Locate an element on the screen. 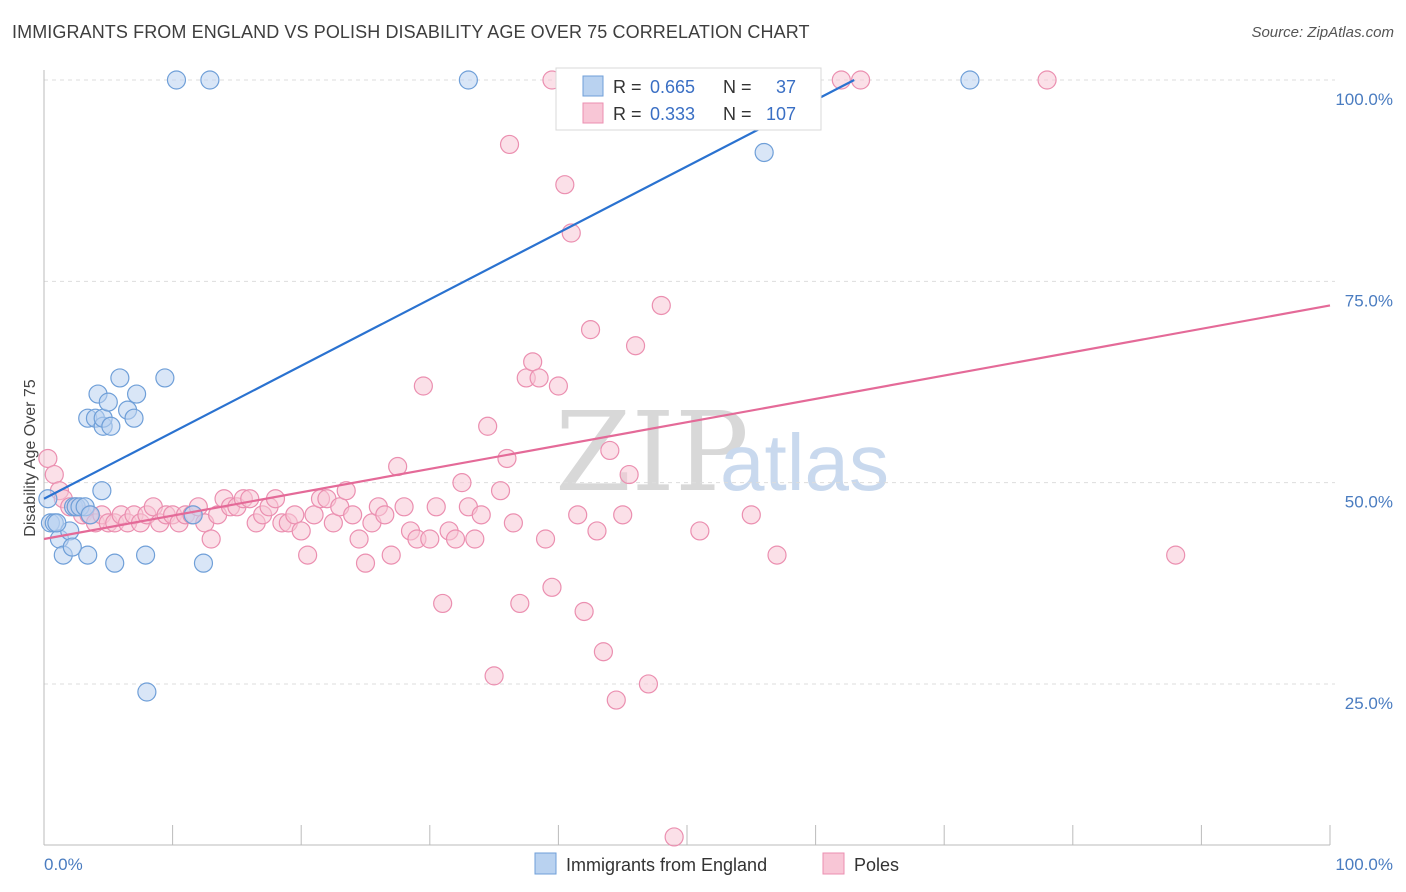 This screenshot has height=892, width=1406. bottom-legend-label-england: Immigrants from England is located at coordinates (666, 865).